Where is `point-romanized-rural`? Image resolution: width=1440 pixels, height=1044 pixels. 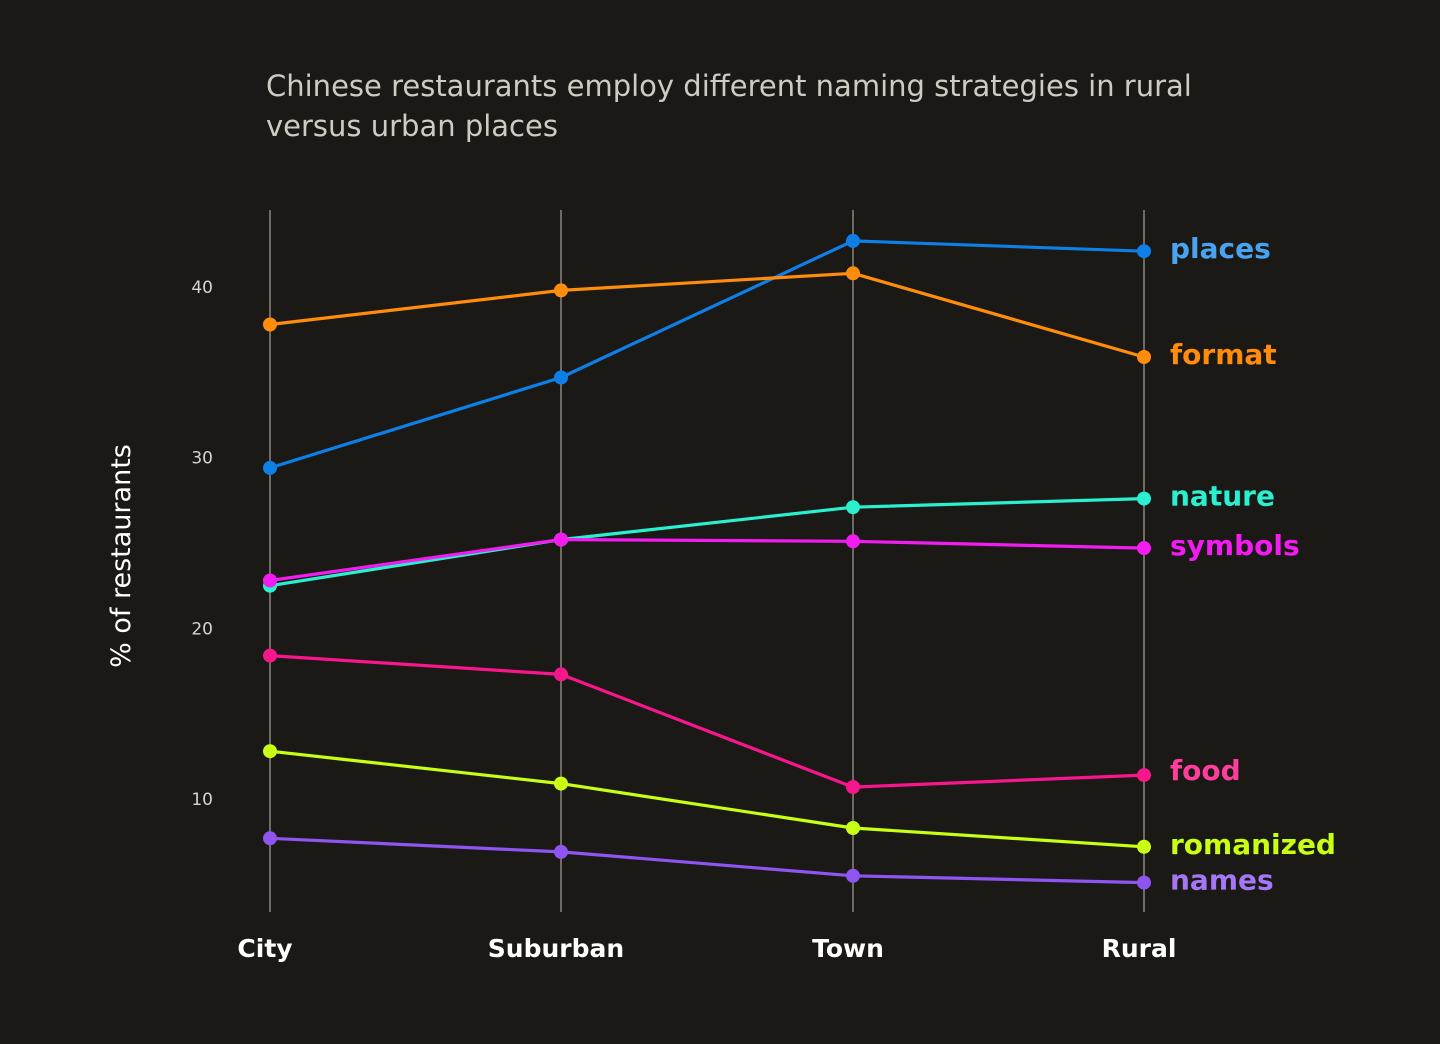
point-romanized-rural is located at coordinates (1144, 846).